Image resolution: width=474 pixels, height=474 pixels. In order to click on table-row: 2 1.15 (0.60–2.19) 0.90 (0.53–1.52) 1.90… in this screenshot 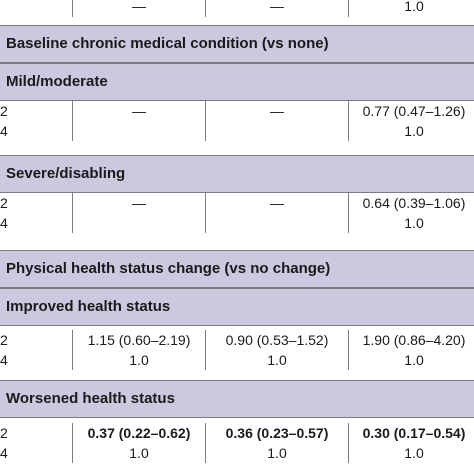, I will do `click(237, 350)`.